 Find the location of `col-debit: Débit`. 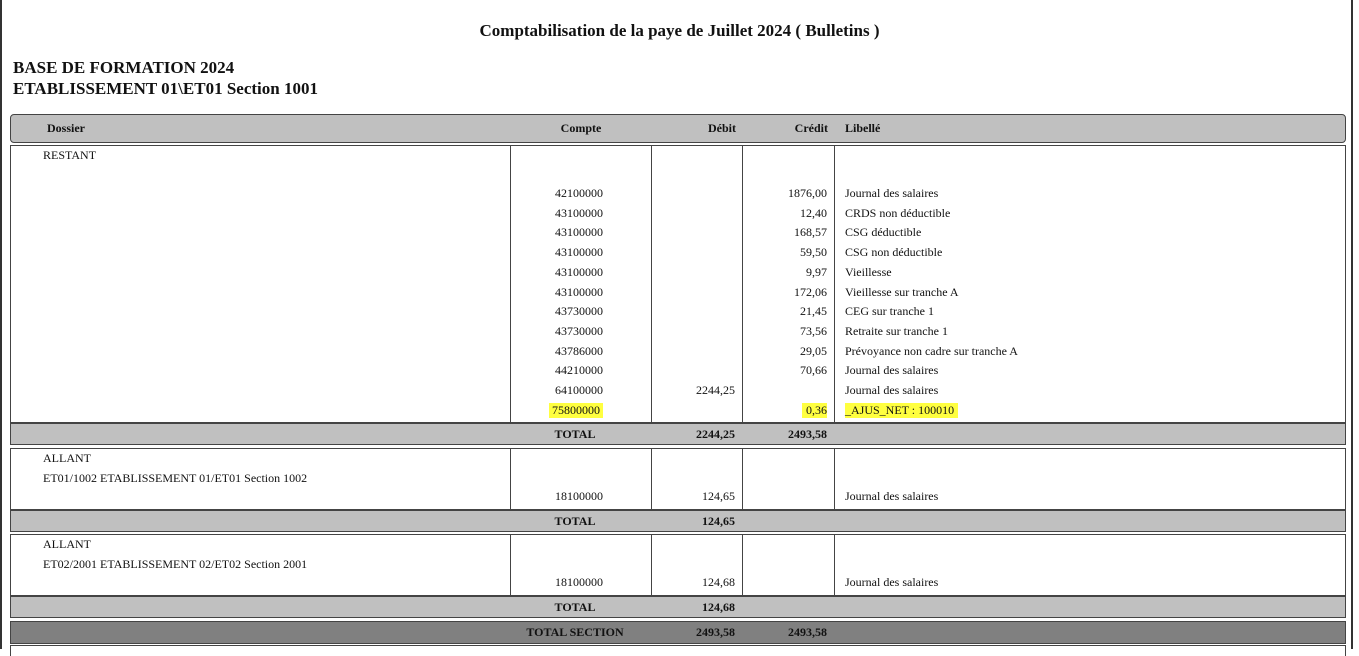

col-debit: Débit is located at coordinates (722, 128).